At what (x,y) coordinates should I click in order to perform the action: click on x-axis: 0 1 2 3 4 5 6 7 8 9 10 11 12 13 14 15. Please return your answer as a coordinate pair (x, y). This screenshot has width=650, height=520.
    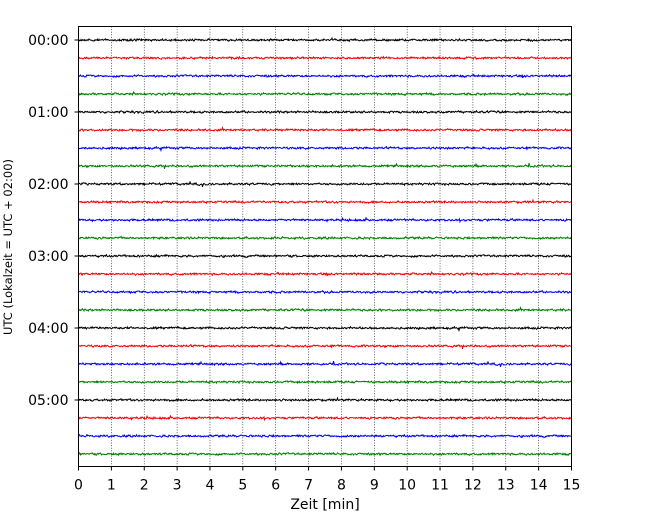
    Looking at the image, I should click on (327, 480).